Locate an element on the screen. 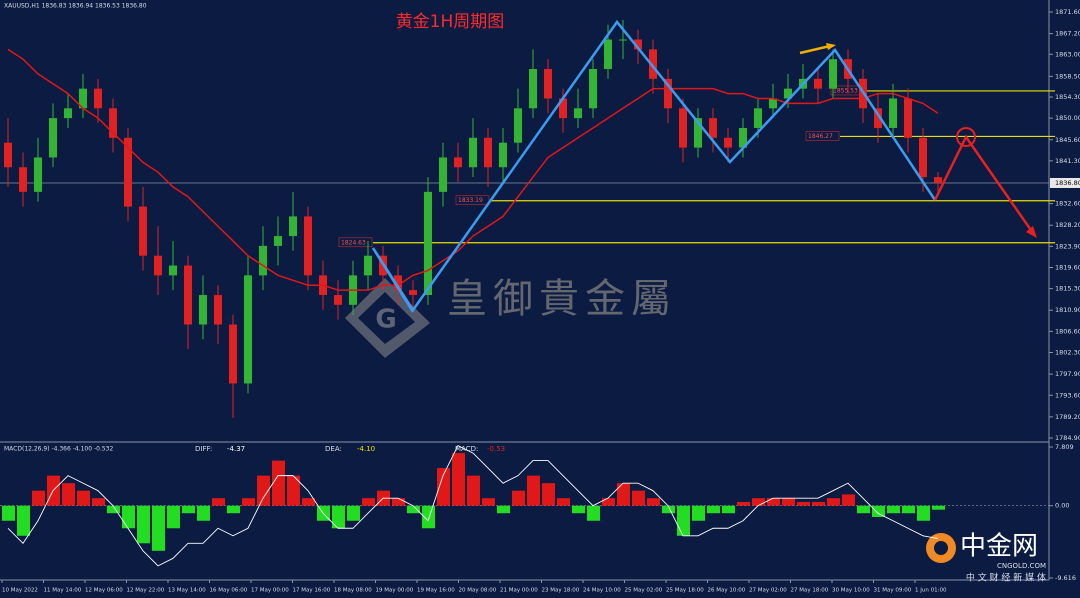 This screenshot has width=1080, height=598. x-tick-label: 30 May 10:00 is located at coordinates (851, 591).